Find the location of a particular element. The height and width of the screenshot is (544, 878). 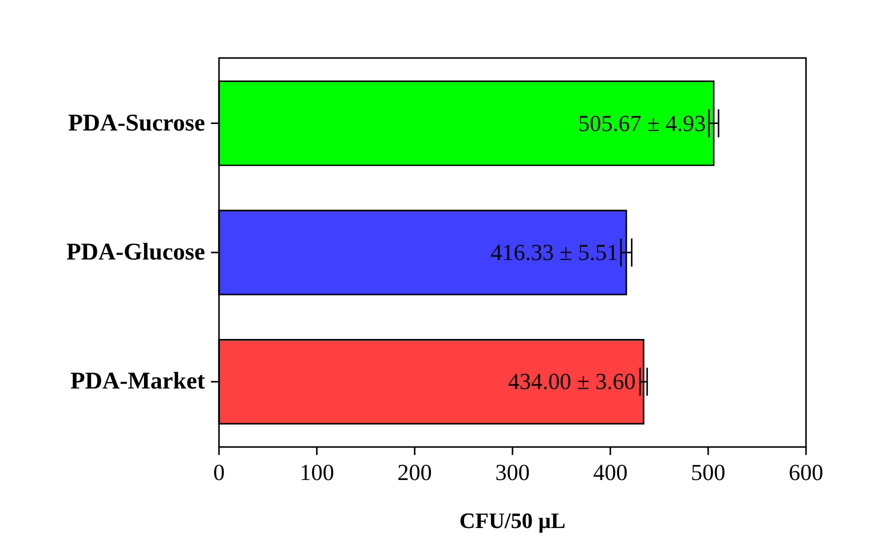

data-label: 416.33 ± 5.51 is located at coordinates (554, 252).